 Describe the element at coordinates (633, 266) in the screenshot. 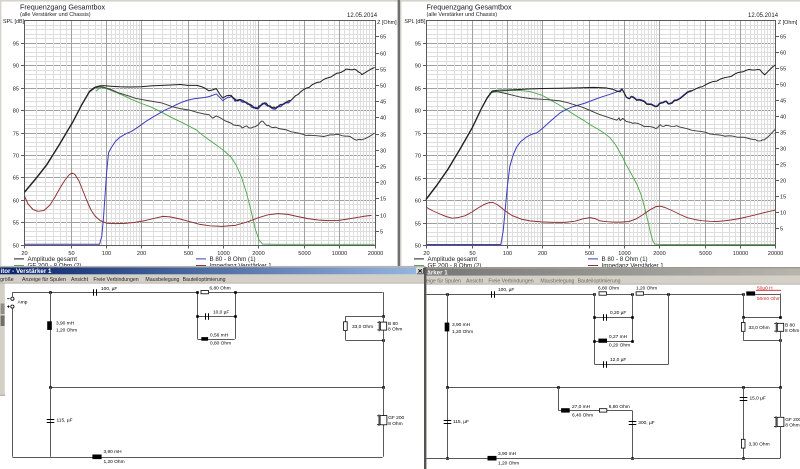

I see `svg-text: Impedanz Verstärker 1` at that location.